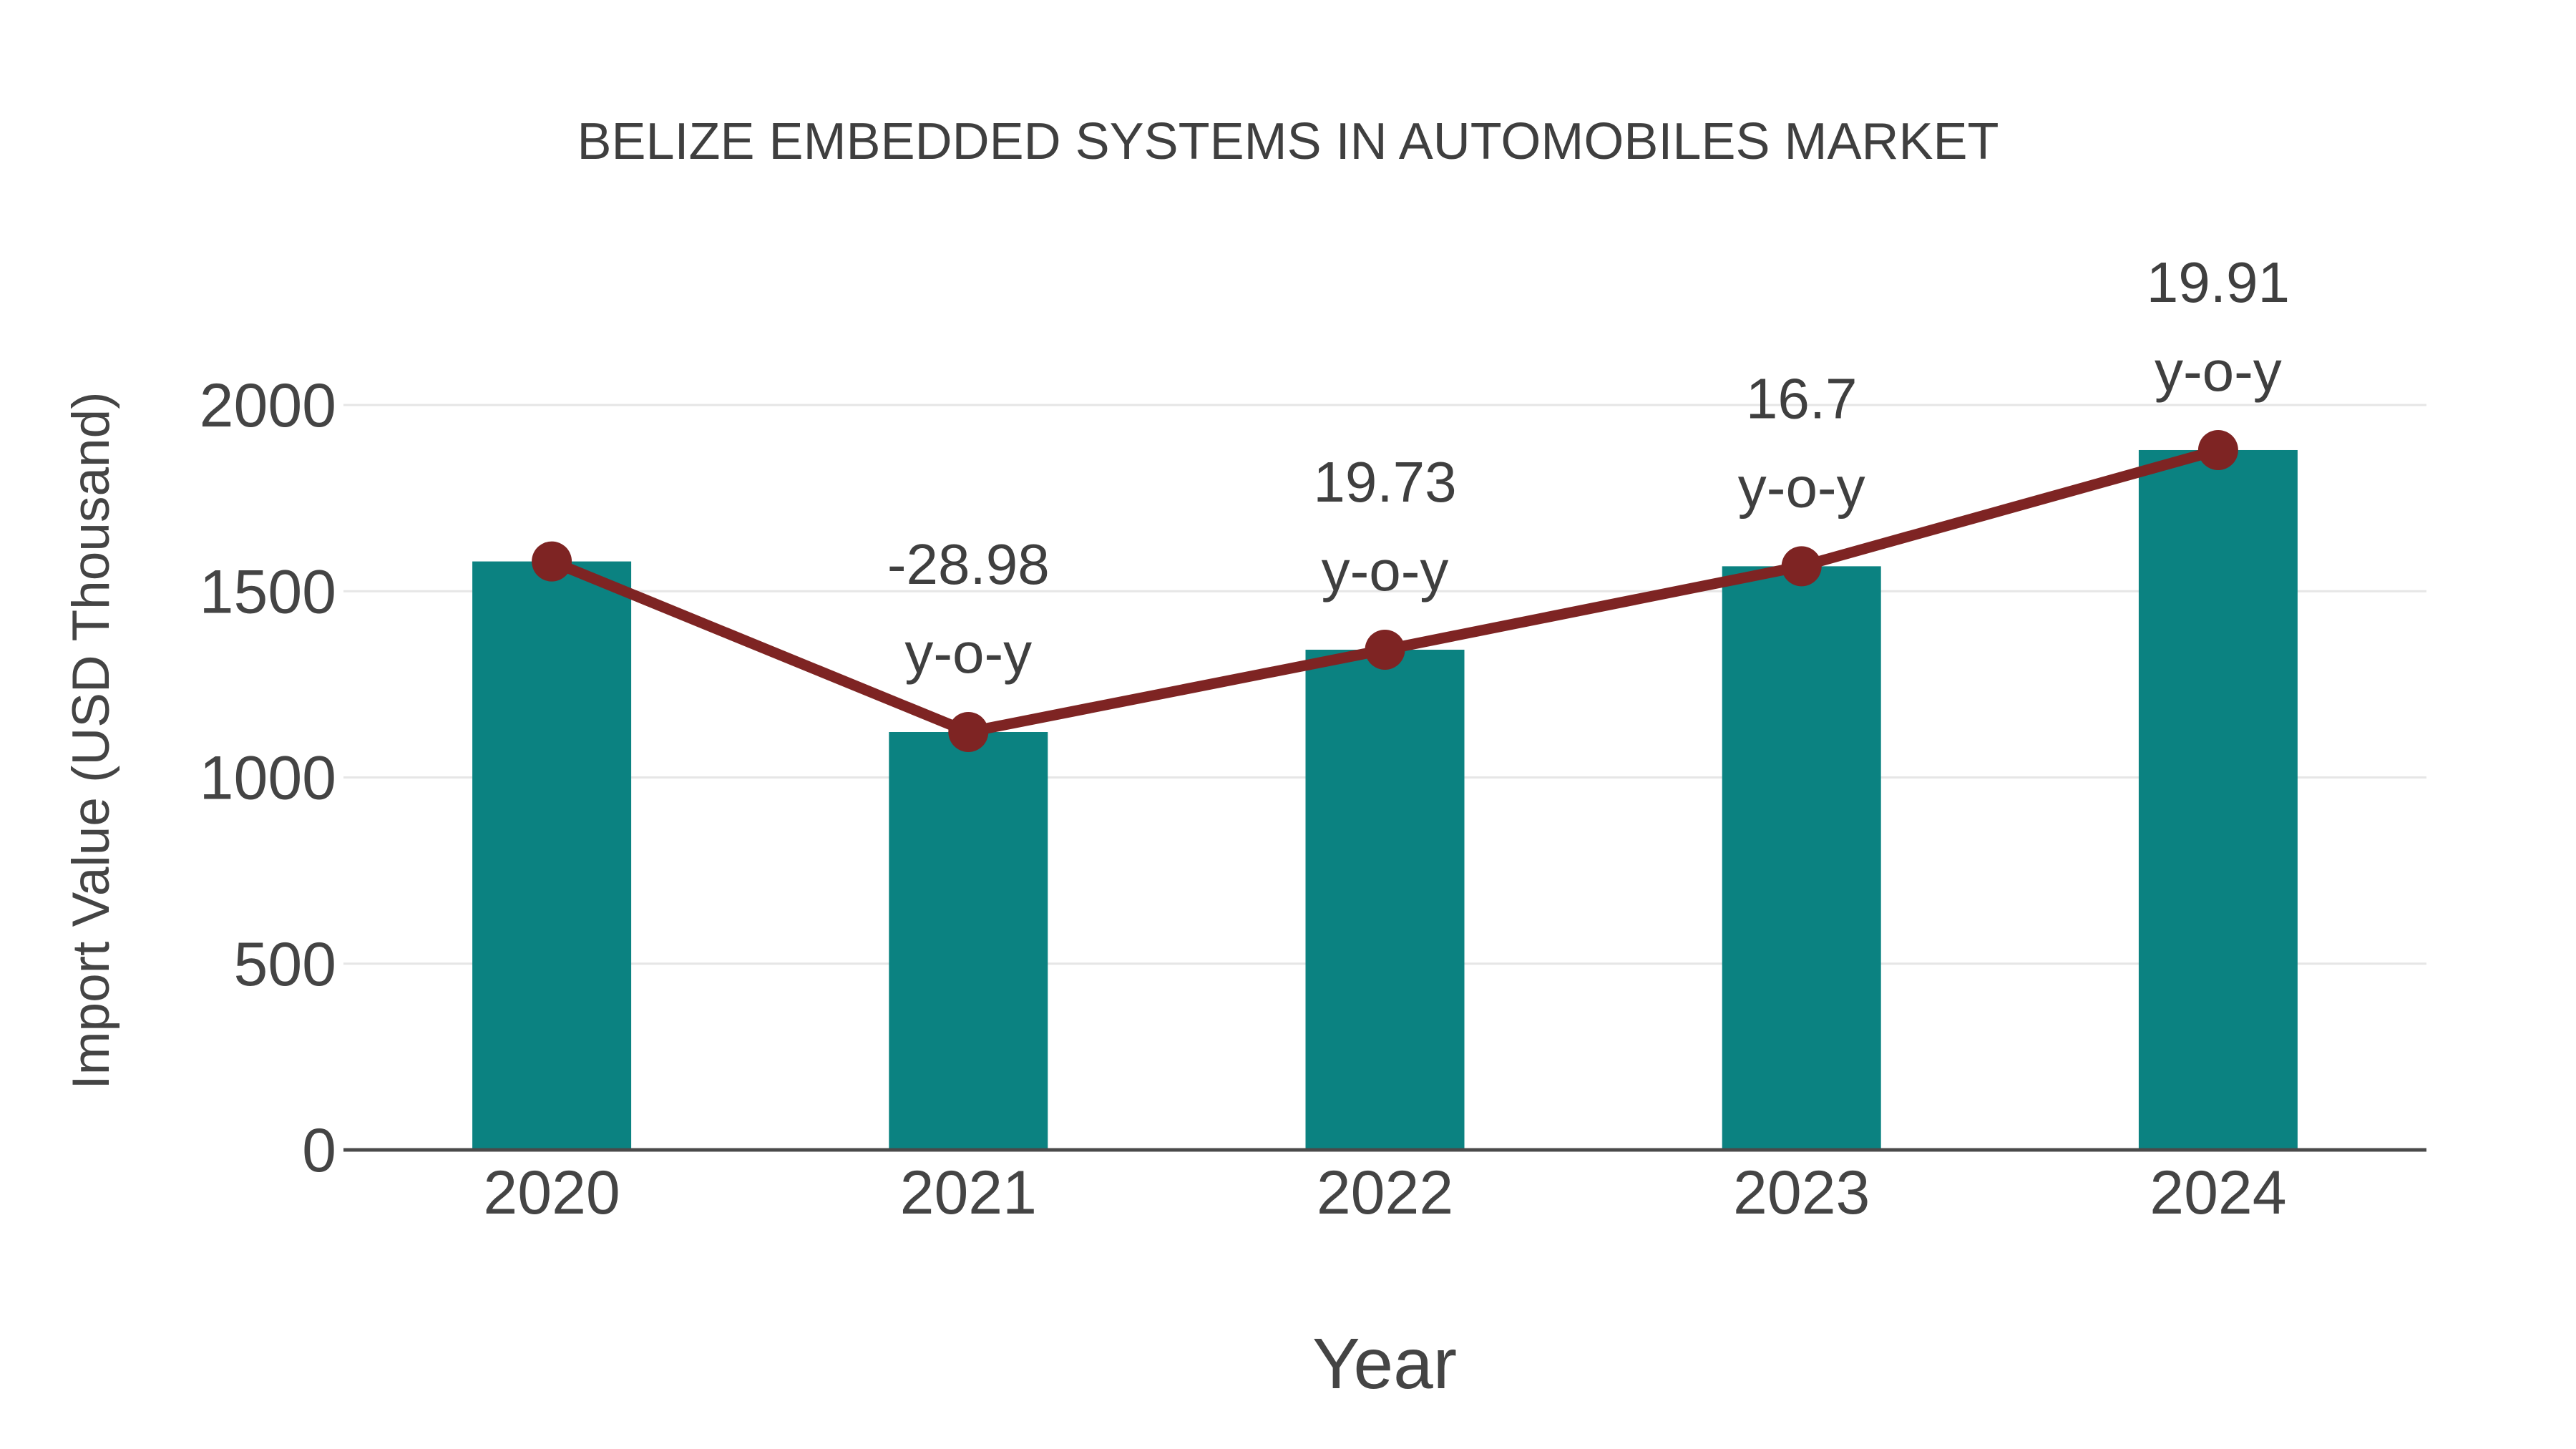 The image size is (2576, 1449). Describe the element at coordinates (2218, 282) in the screenshot. I see `annotation-value-2024: 19.91` at that location.